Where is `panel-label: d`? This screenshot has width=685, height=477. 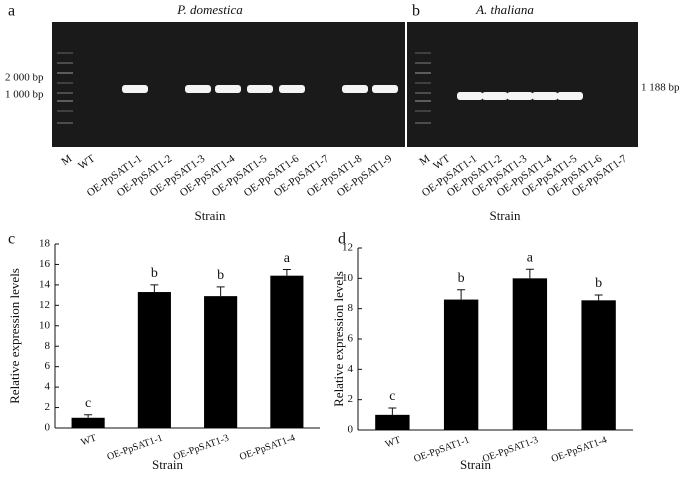
panel-label: d is located at coordinates (342, 239).